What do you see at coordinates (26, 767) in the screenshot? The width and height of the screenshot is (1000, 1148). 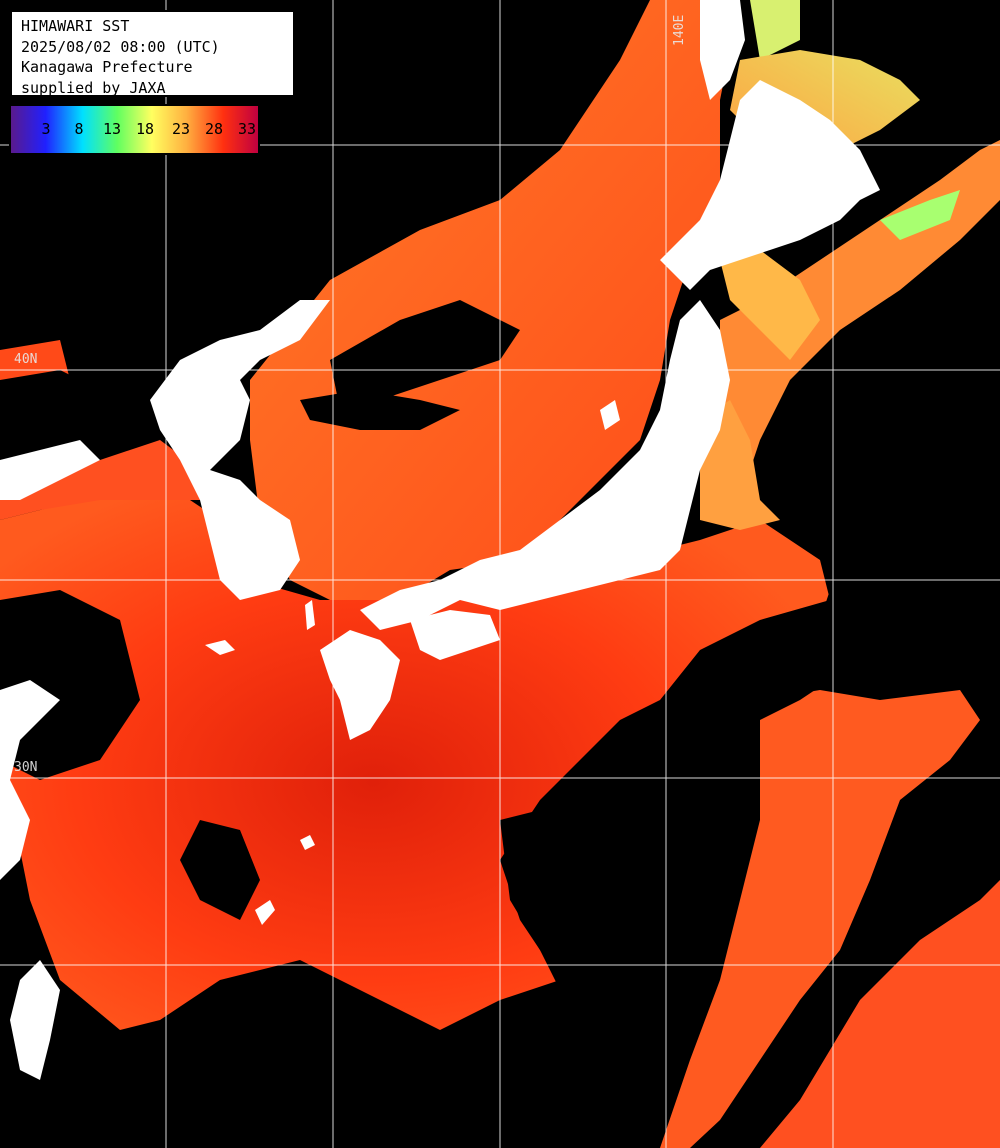 I see `label-30n: 30N` at bounding box center [26, 767].